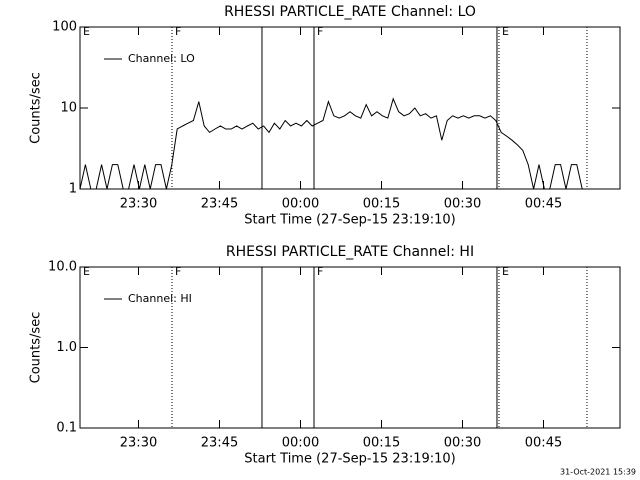 The height and width of the screenshot is (480, 640). What do you see at coordinates (160, 298) in the screenshot?
I see `legend-label: Channel: HI` at bounding box center [160, 298].